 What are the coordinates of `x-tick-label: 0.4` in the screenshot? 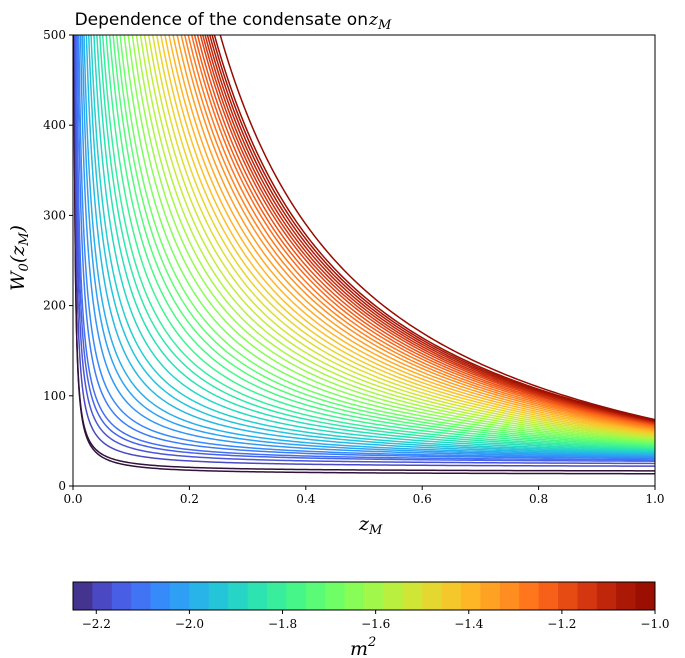 It's located at (305, 499).